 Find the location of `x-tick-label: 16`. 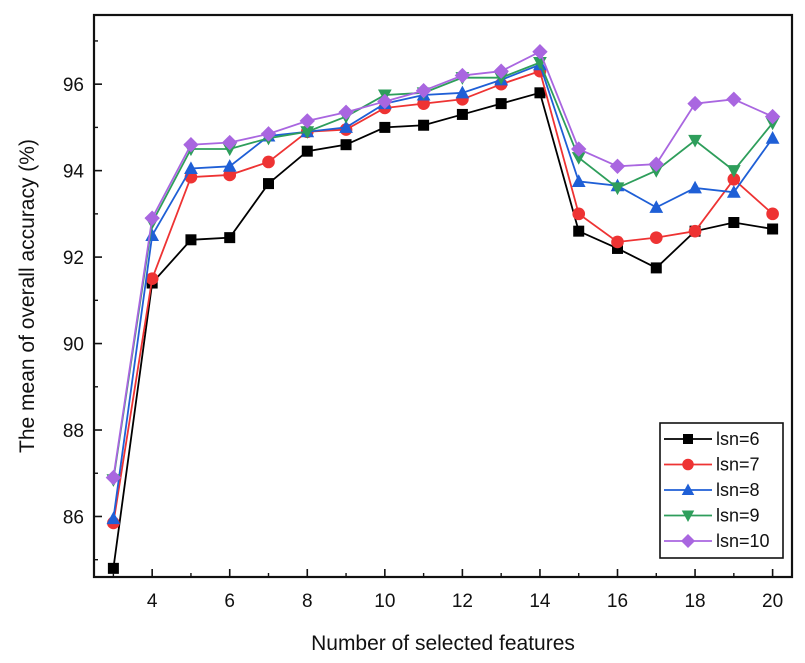

x-tick-label: 16 is located at coordinates (617, 601).